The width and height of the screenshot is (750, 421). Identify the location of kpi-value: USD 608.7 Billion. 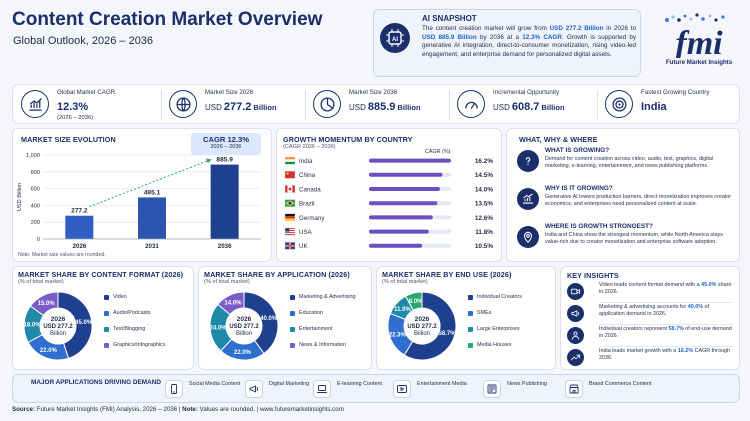
(545, 106).